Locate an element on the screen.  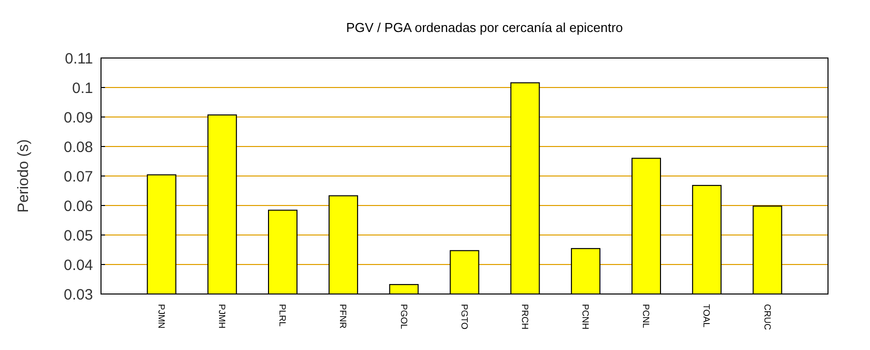
y-tick-label: 0.03 is located at coordinates (78, 295).